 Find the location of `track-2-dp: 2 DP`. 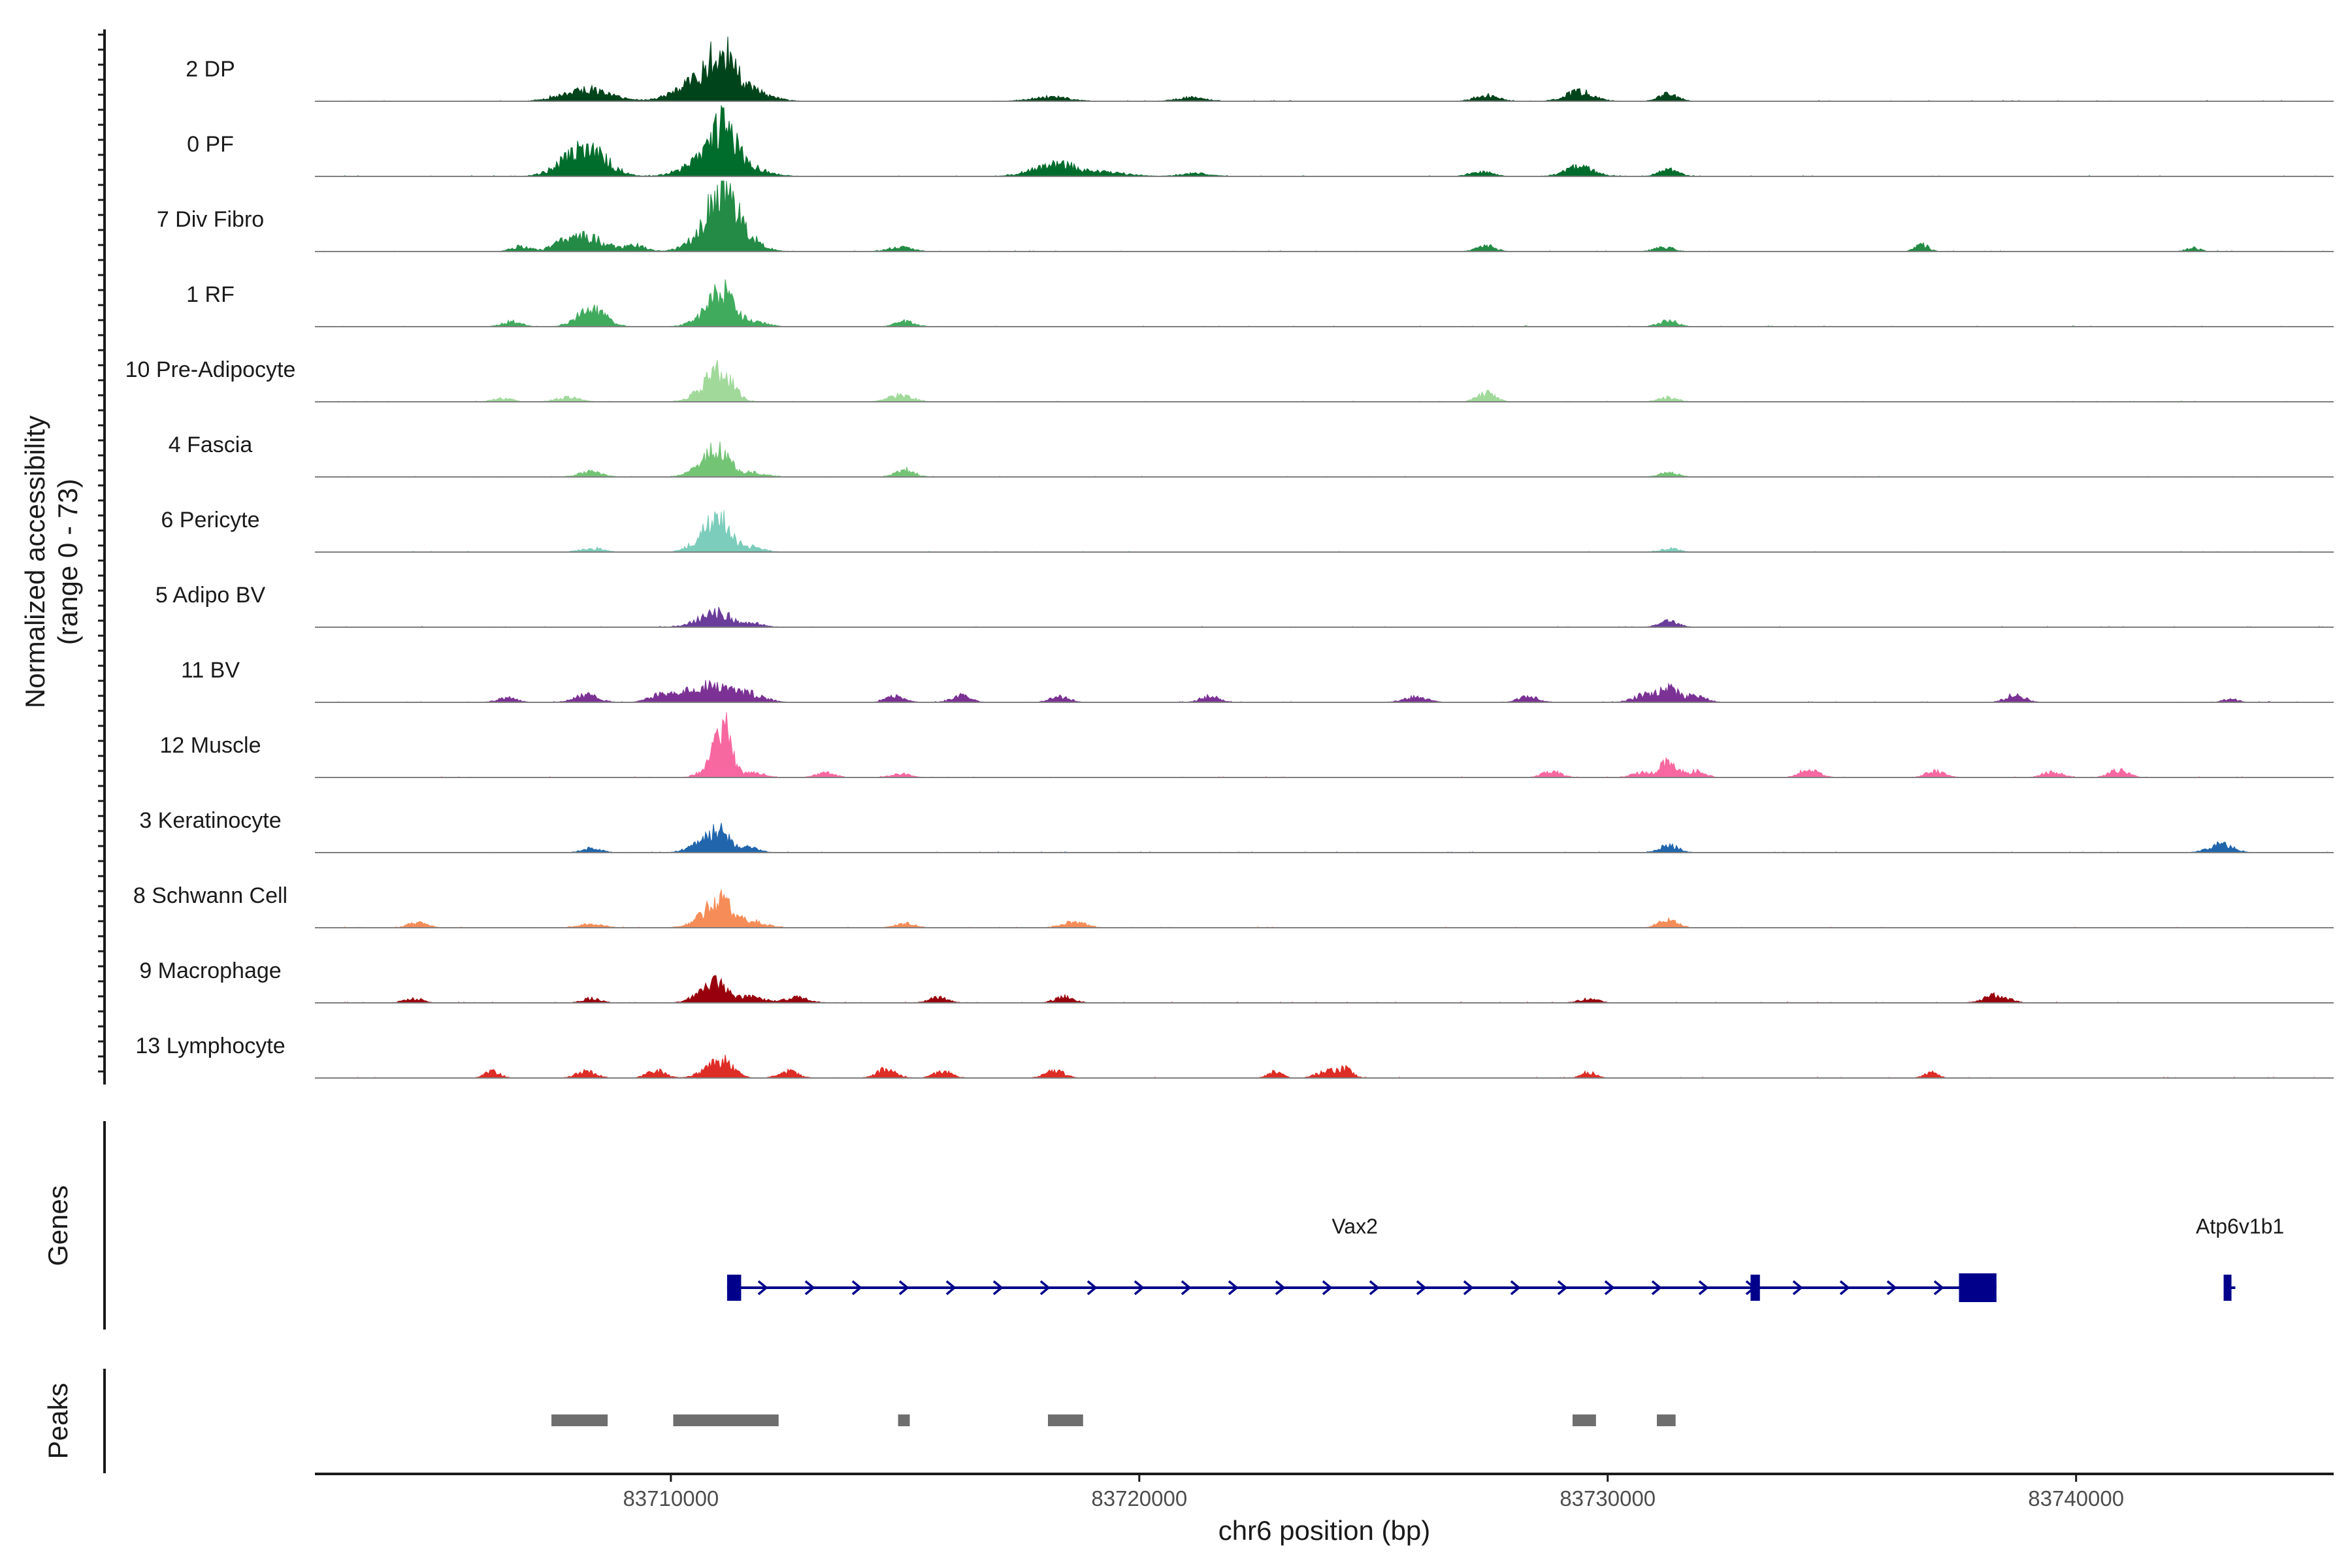

track-2-dp: 2 DP is located at coordinates (1260, 69).